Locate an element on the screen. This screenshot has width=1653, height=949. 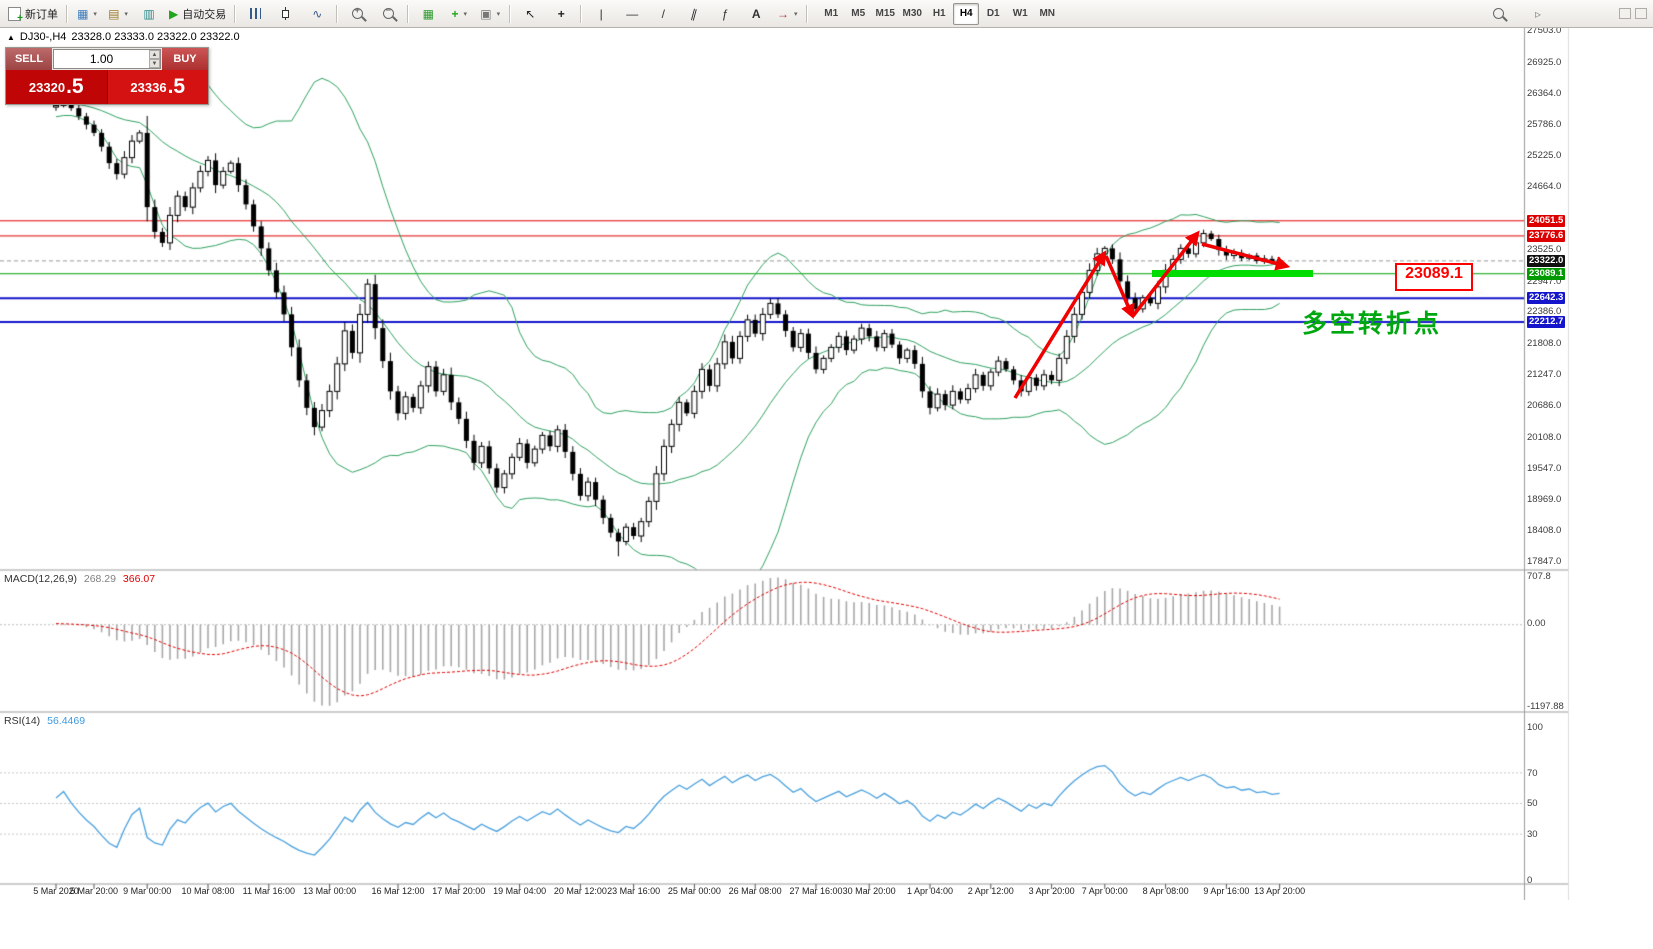
time-axis-label: 20 Mar 12:00 is located at coordinates (580, 891).